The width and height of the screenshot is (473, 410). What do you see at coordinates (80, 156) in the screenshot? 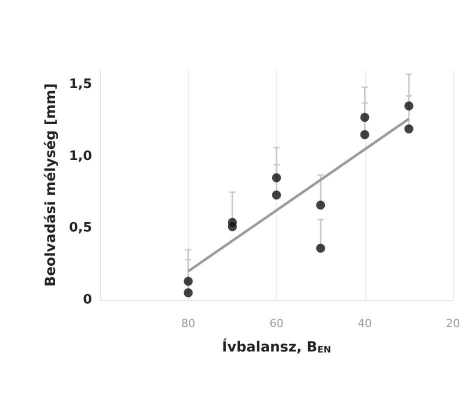
I see `y-tick-label: 1,0` at bounding box center [80, 156].